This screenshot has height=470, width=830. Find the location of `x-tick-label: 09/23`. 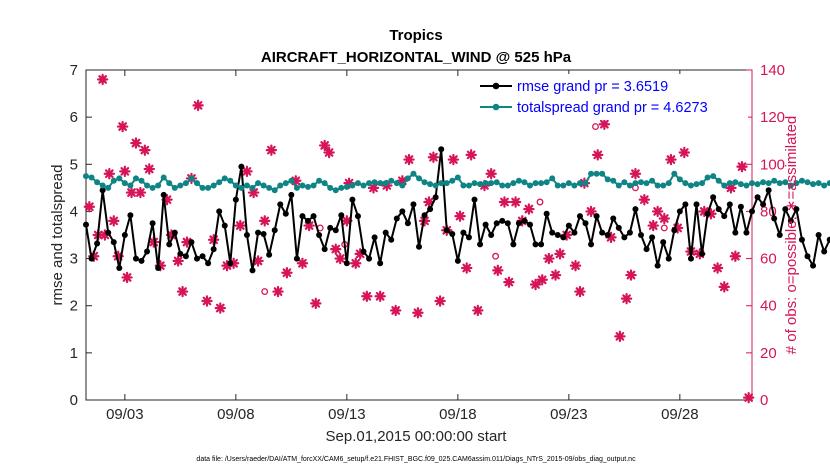

x-tick-label: 09/23 is located at coordinates (569, 414).